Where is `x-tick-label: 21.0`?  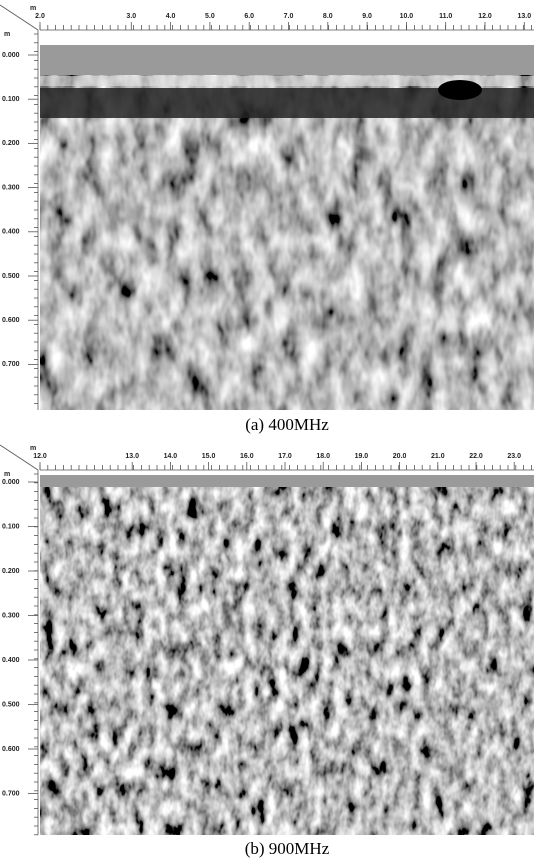
x-tick-label: 21.0 is located at coordinates (438, 456).